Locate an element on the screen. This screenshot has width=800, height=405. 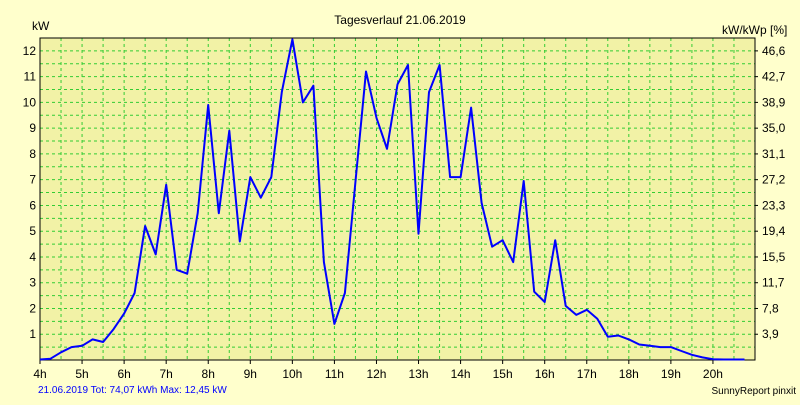
y-tick-label-right: 11,7 is located at coordinates (773, 283).